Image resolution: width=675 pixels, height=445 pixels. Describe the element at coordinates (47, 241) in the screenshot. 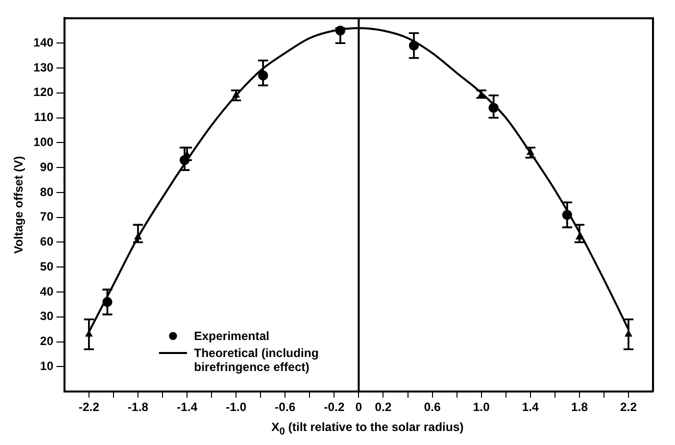

I see `y-tick-label: 60` at that location.